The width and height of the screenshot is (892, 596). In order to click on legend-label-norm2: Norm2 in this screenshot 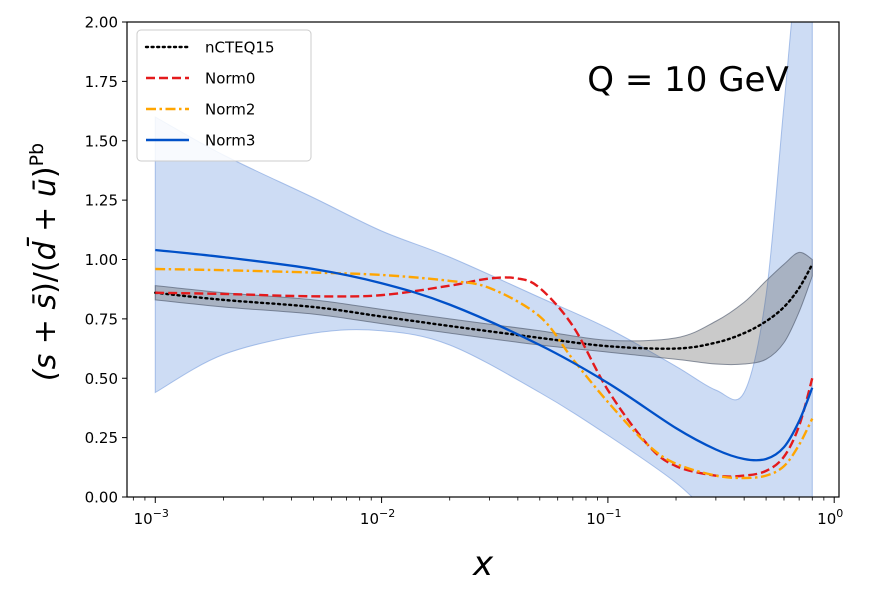, I will do `click(230, 110)`.